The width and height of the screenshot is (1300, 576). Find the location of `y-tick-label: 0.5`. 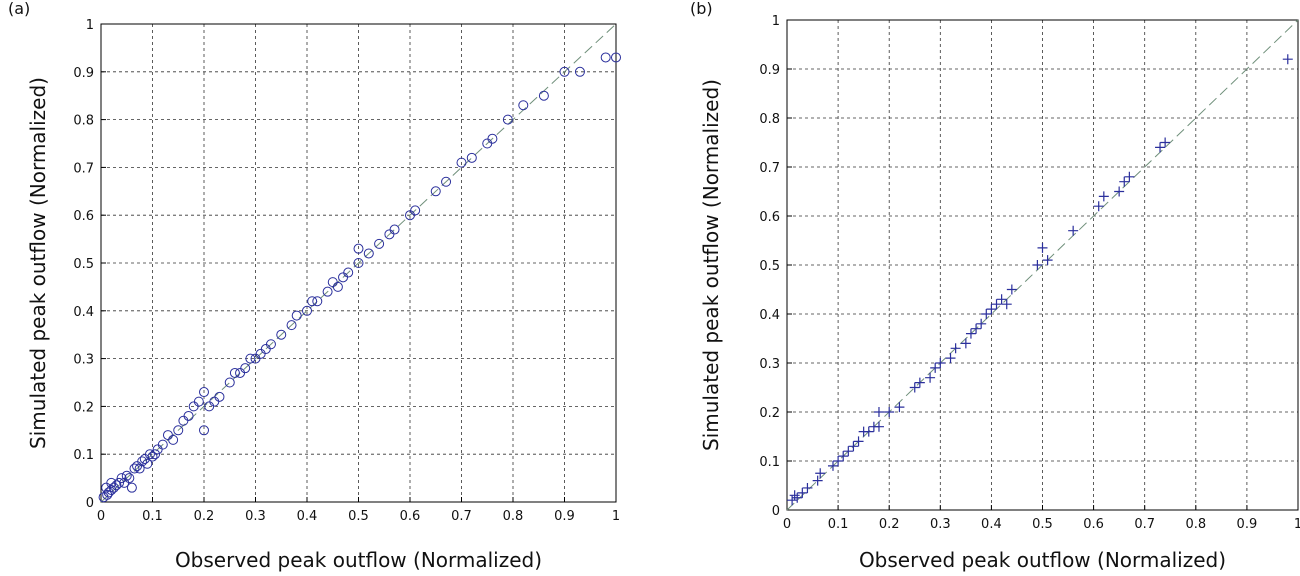

y-tick-label: 0.5 is located at coordinates (83, 264).